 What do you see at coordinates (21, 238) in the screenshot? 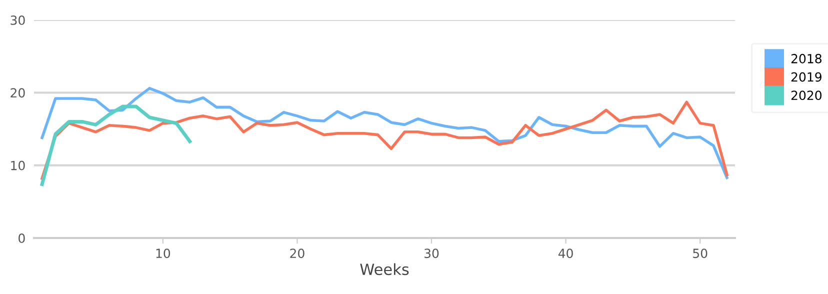
I see `y-tick-label: 0` at bounding box center [21, 238].